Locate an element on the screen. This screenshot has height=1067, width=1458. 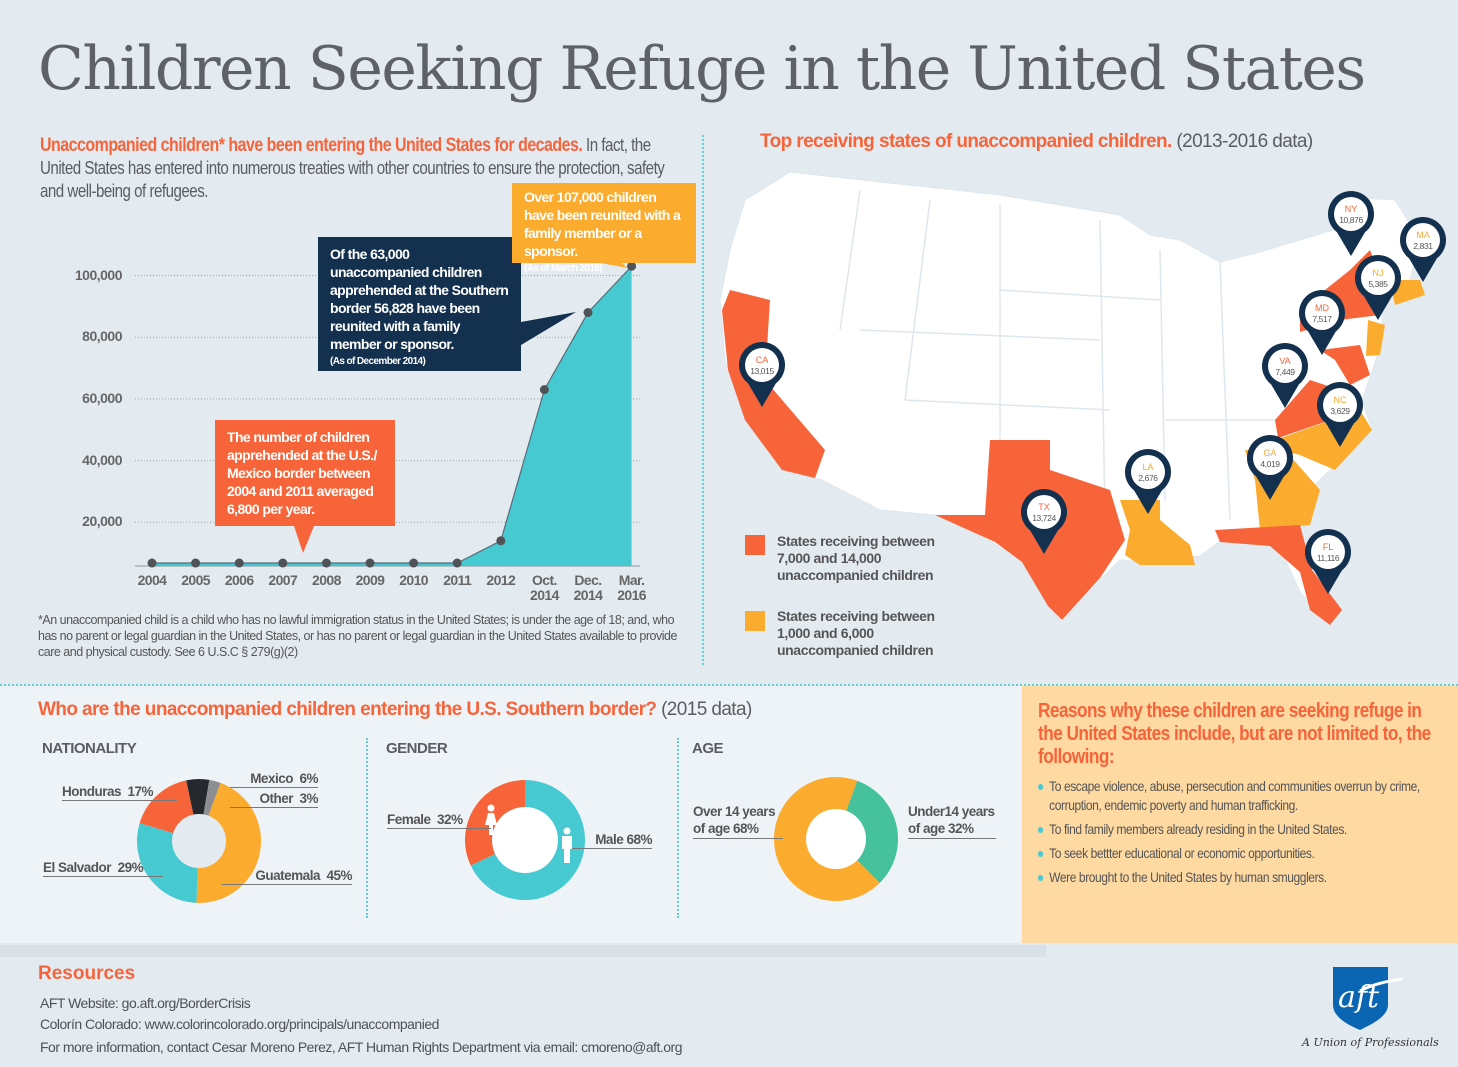
resources-heading: Resources is located at coordinates (87, 973).